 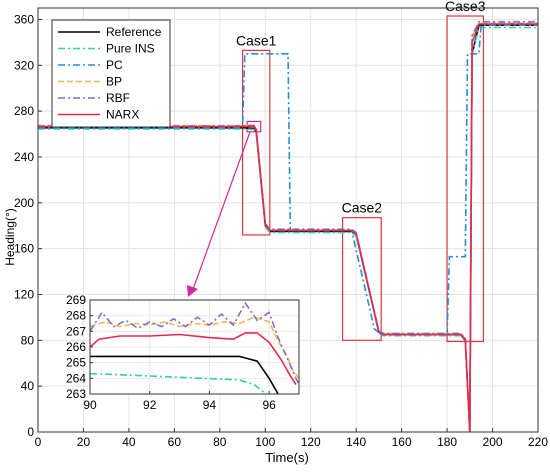 I want to click on inset-series-line-reference, so click(x=184, y=374).